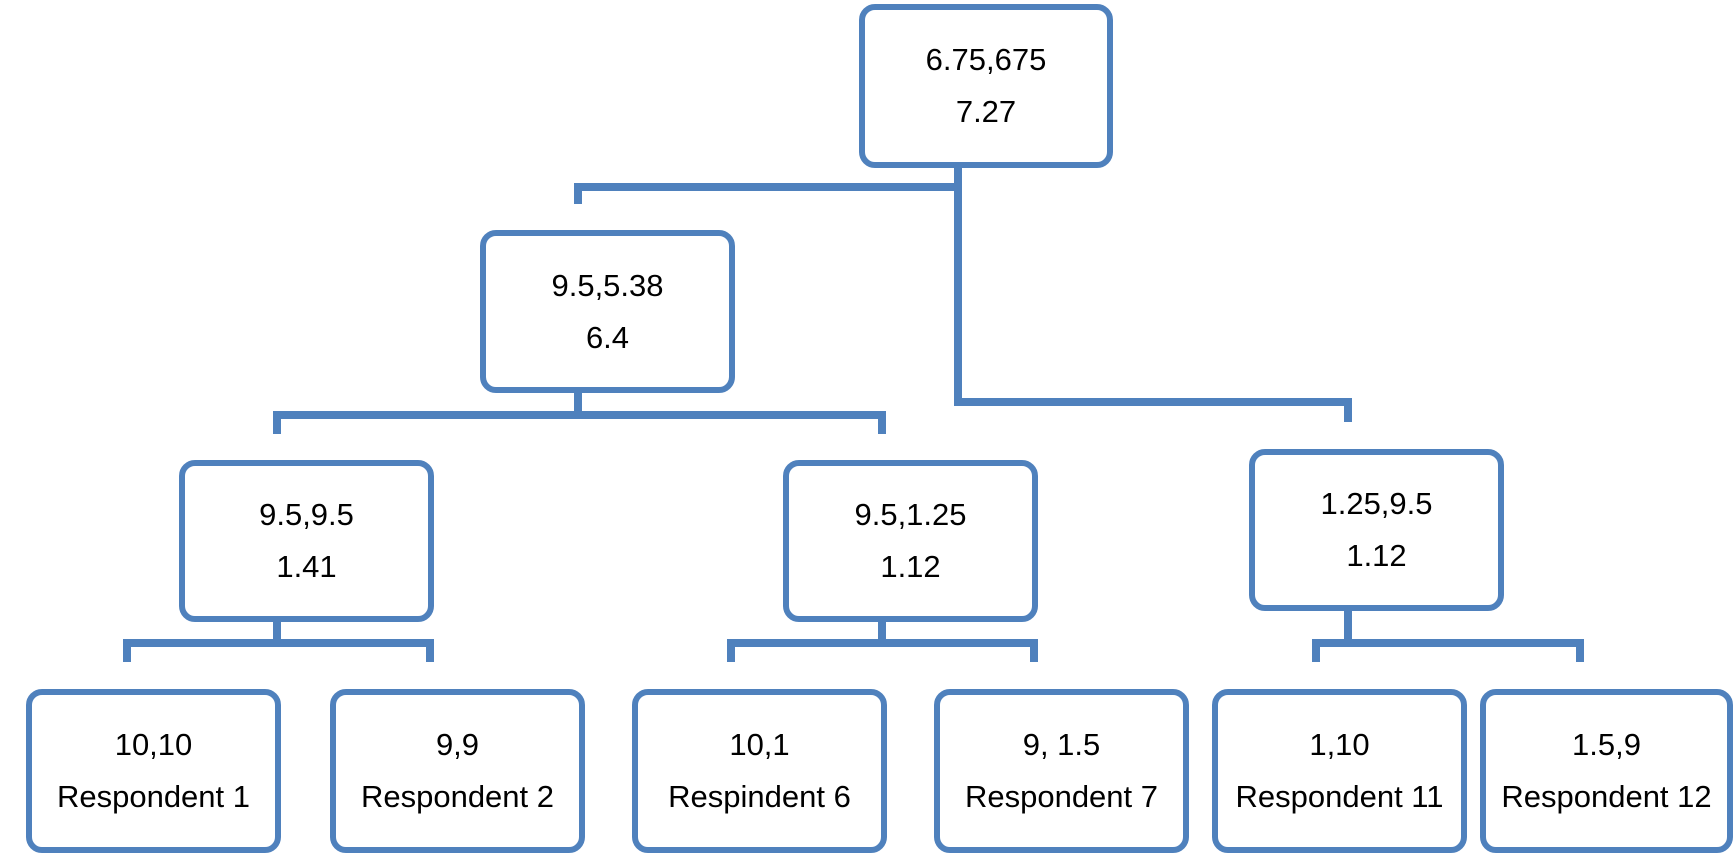  I want to click on connector-low-a-leaves, so click(278, 640).